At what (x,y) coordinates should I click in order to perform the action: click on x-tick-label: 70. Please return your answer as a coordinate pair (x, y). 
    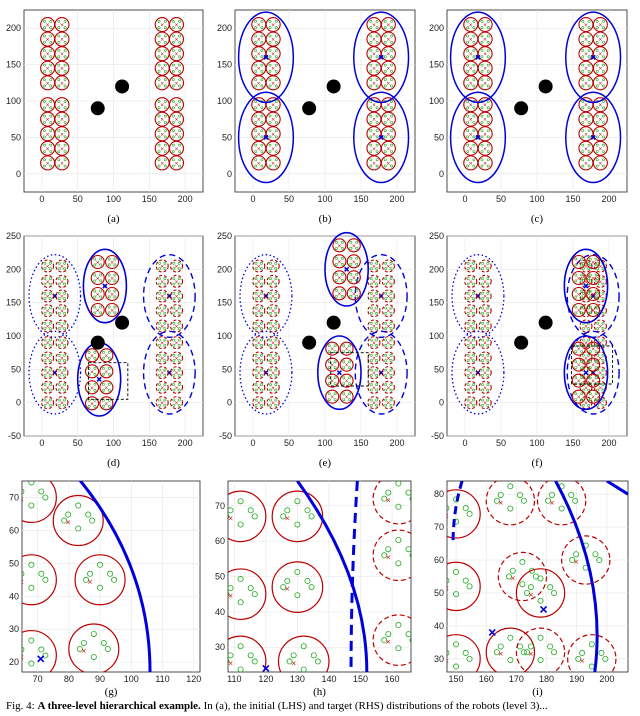
    Looking at the image, I should click on (38, 679).